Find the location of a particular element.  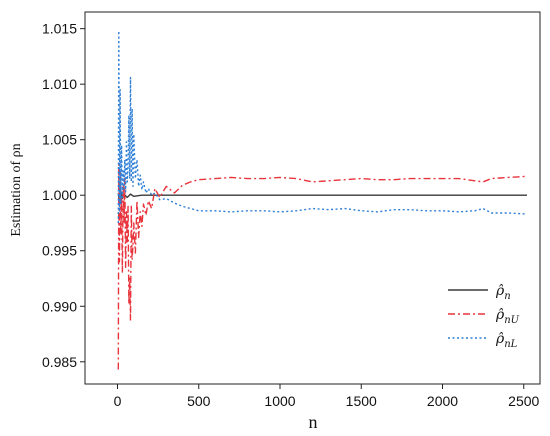

y-axis-title: Estimation of ρn is located at coordinates (16, 189).